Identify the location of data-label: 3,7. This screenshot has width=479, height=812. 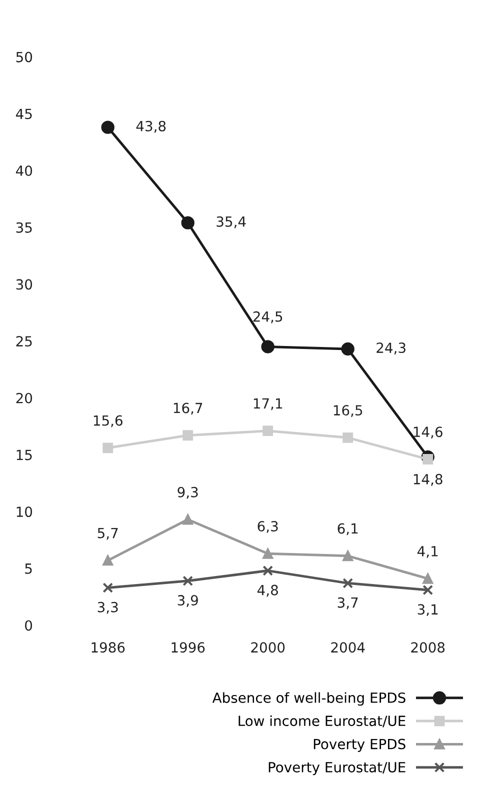
(348, 603).